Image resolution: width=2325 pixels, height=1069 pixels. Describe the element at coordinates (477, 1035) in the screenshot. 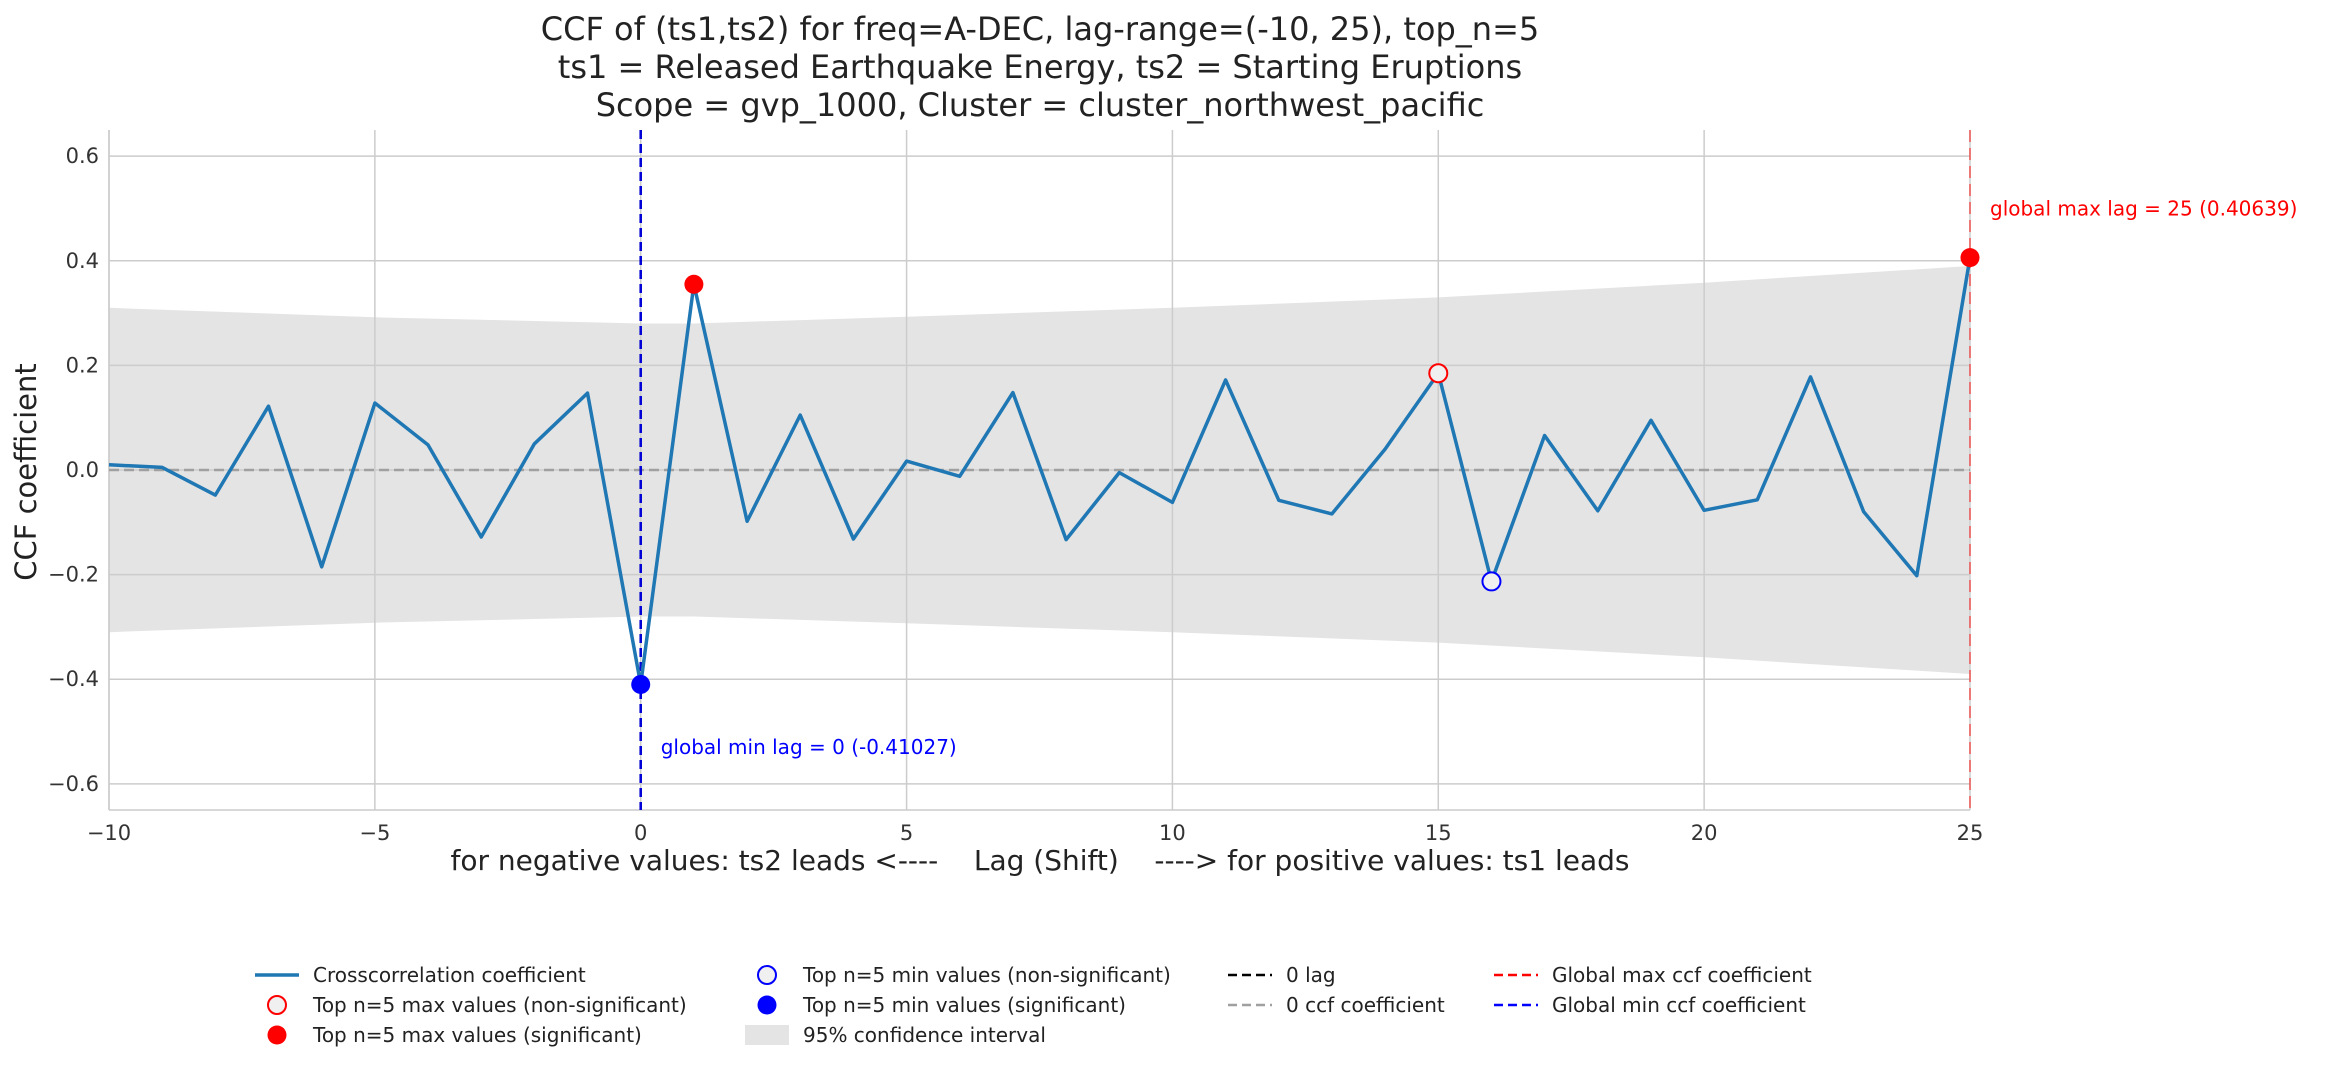

I see `legend-label: Top n=5 max values (significant)` at that location.